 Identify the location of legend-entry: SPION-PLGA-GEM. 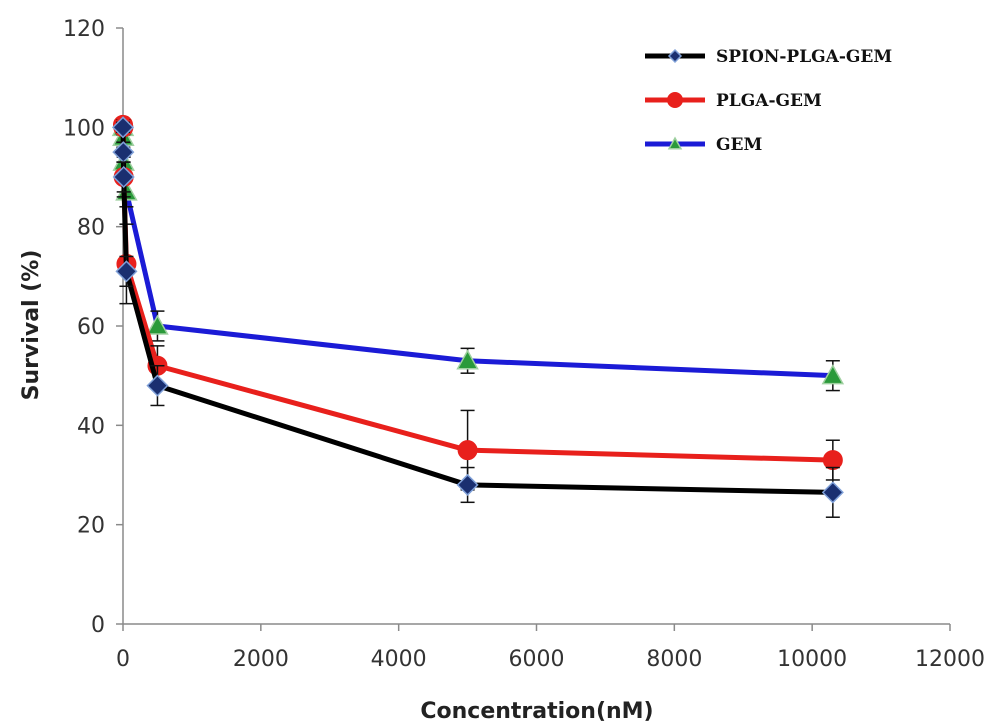
(768, 57).